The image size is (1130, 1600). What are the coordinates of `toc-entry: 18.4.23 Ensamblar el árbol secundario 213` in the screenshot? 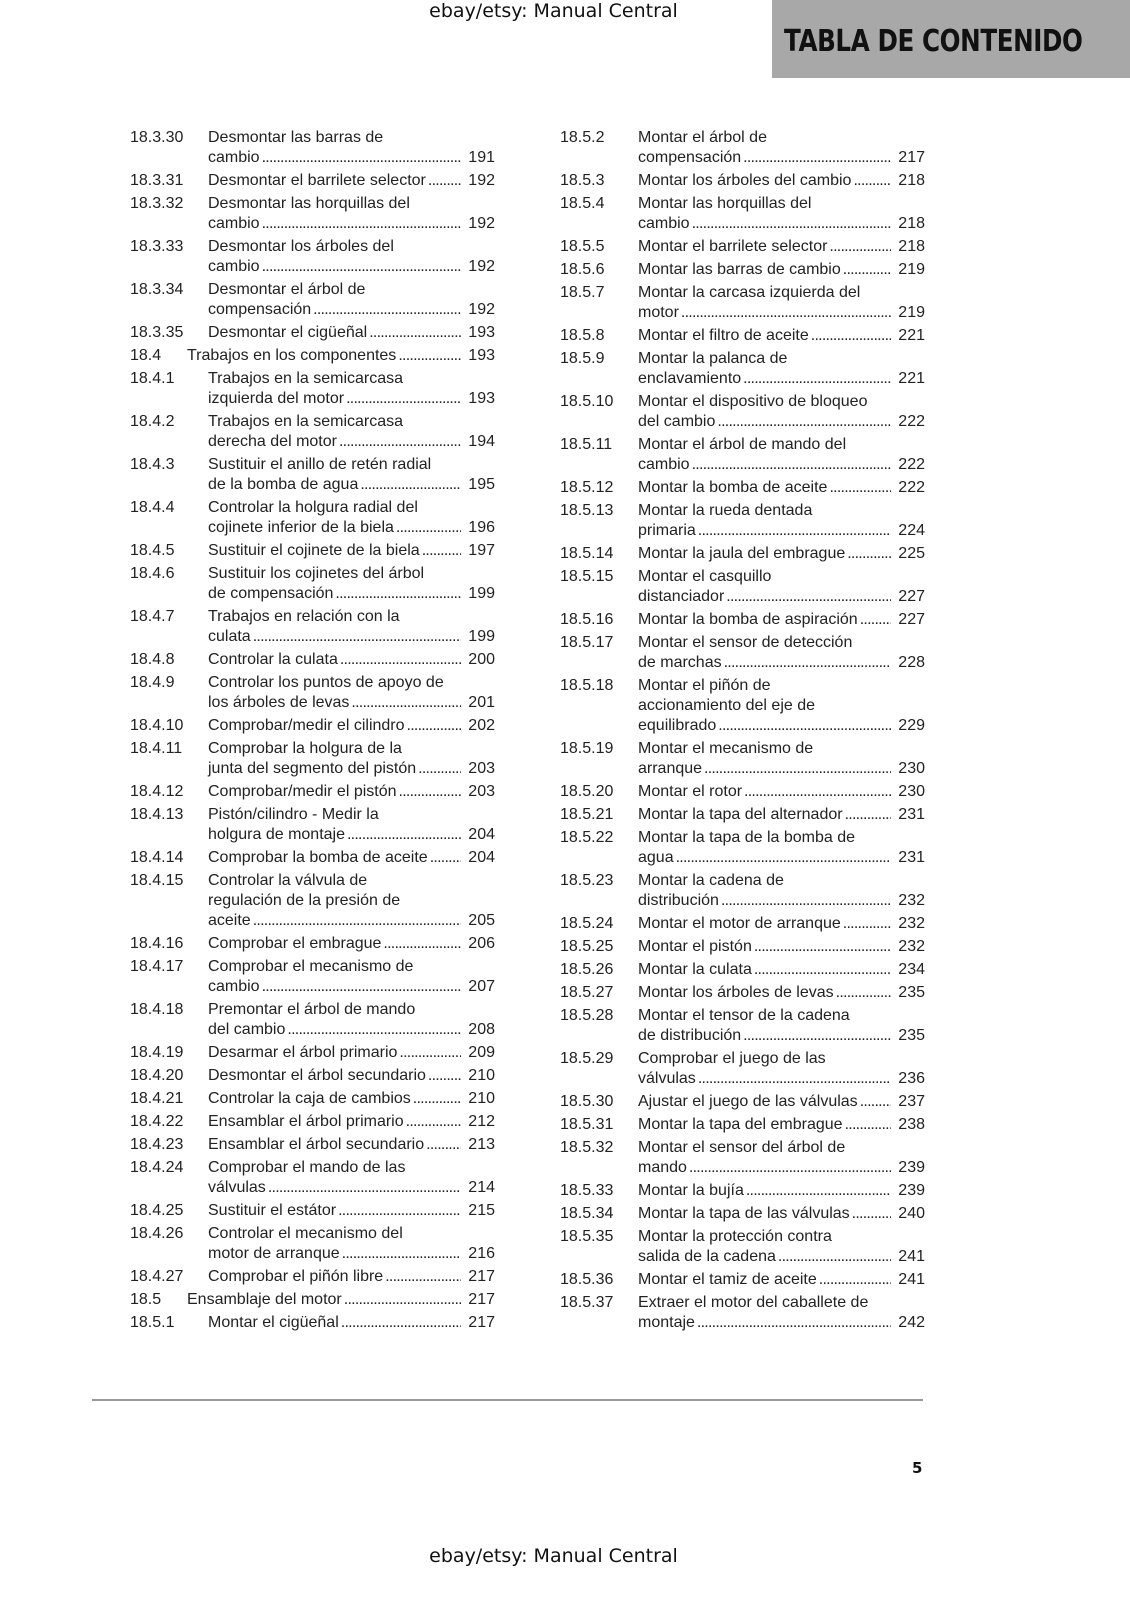 It's located at (312, 1145).